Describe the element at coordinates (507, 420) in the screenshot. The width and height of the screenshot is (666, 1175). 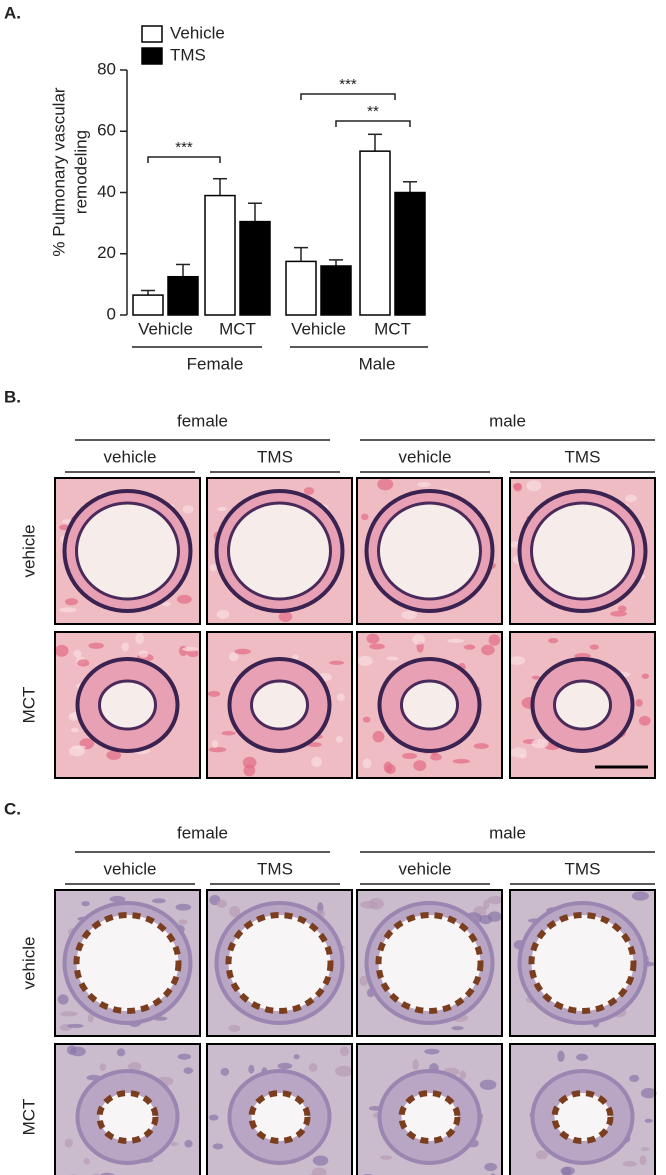
I see `group-header: male` at that location.